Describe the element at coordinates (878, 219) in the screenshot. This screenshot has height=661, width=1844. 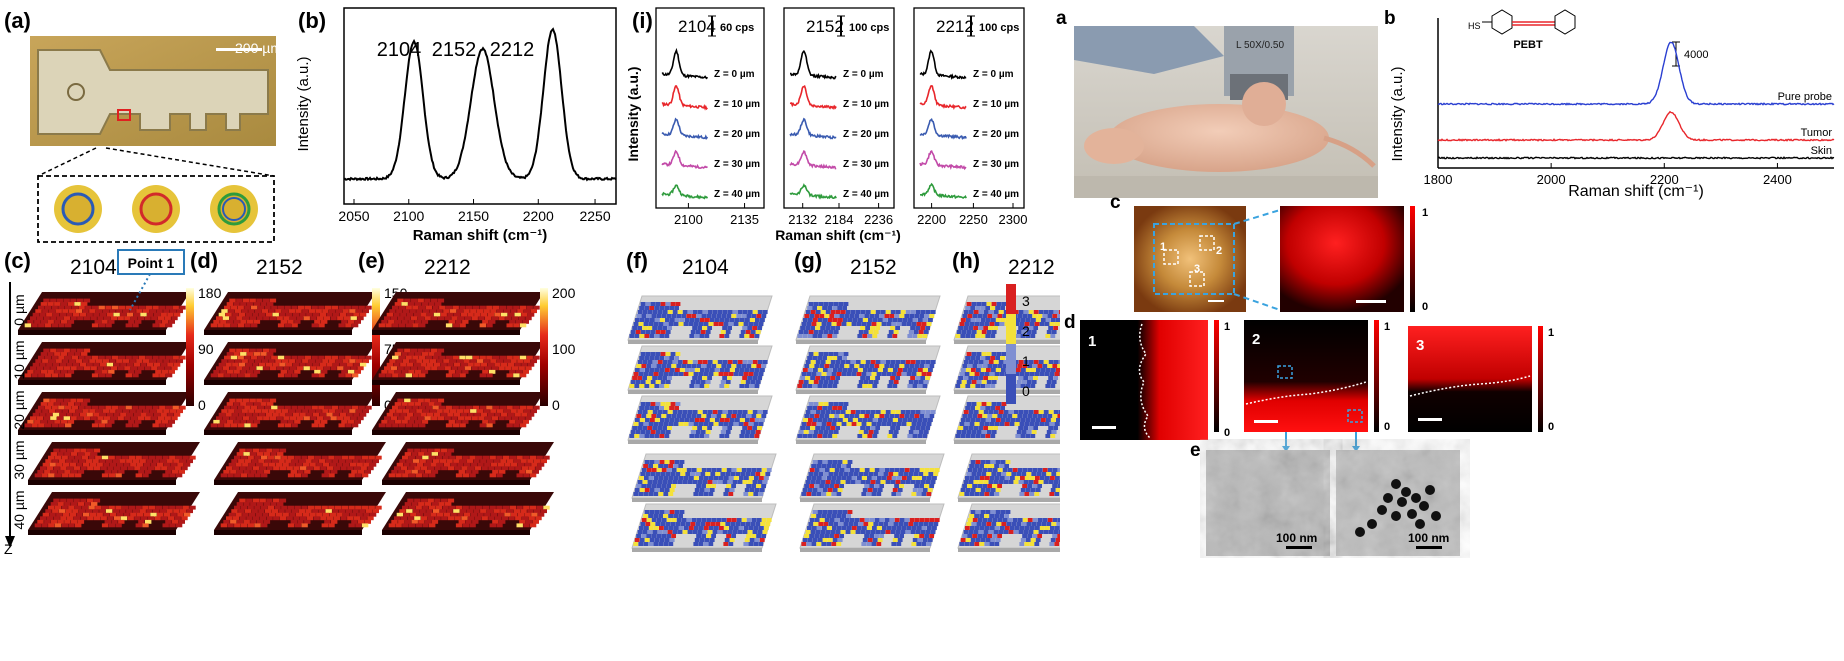
I see `panel-i-xtick: 2236` at that location.